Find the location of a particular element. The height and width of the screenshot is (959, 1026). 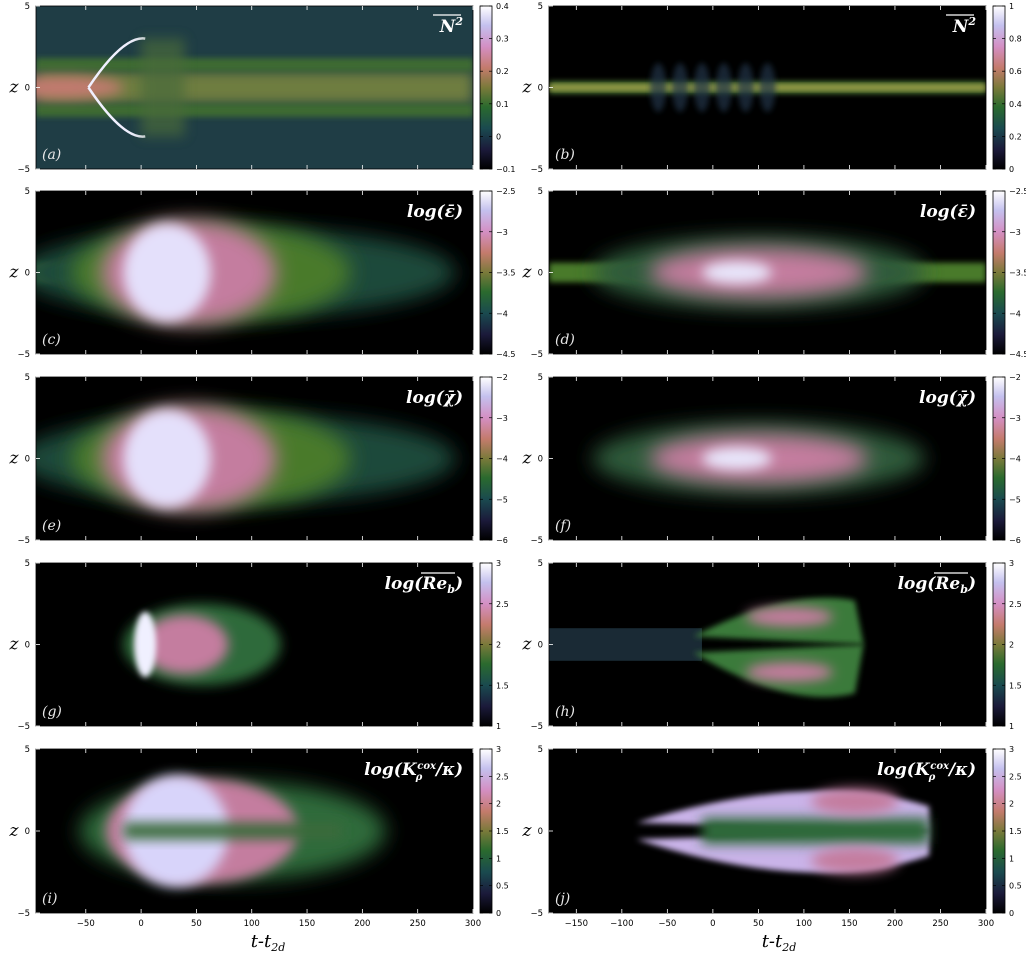

colorbar-d: −4.5 −4 −3.5 −3 −2.5 is located at coordinates (1009, 273).